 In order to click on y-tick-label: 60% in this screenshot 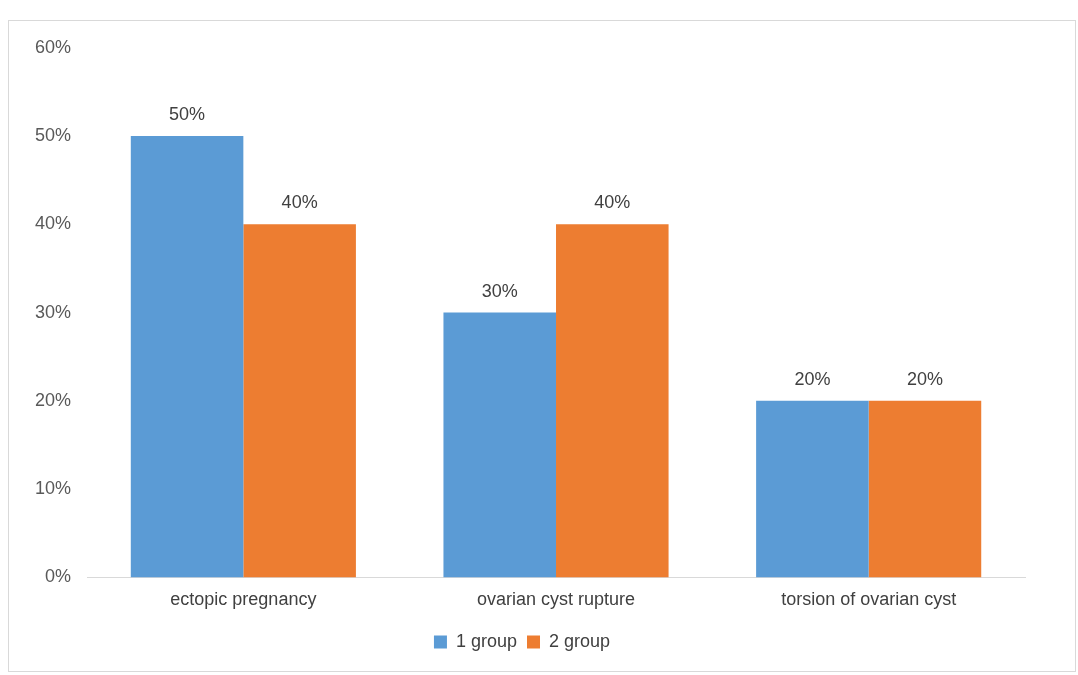, I will do `click(53, 46)`.